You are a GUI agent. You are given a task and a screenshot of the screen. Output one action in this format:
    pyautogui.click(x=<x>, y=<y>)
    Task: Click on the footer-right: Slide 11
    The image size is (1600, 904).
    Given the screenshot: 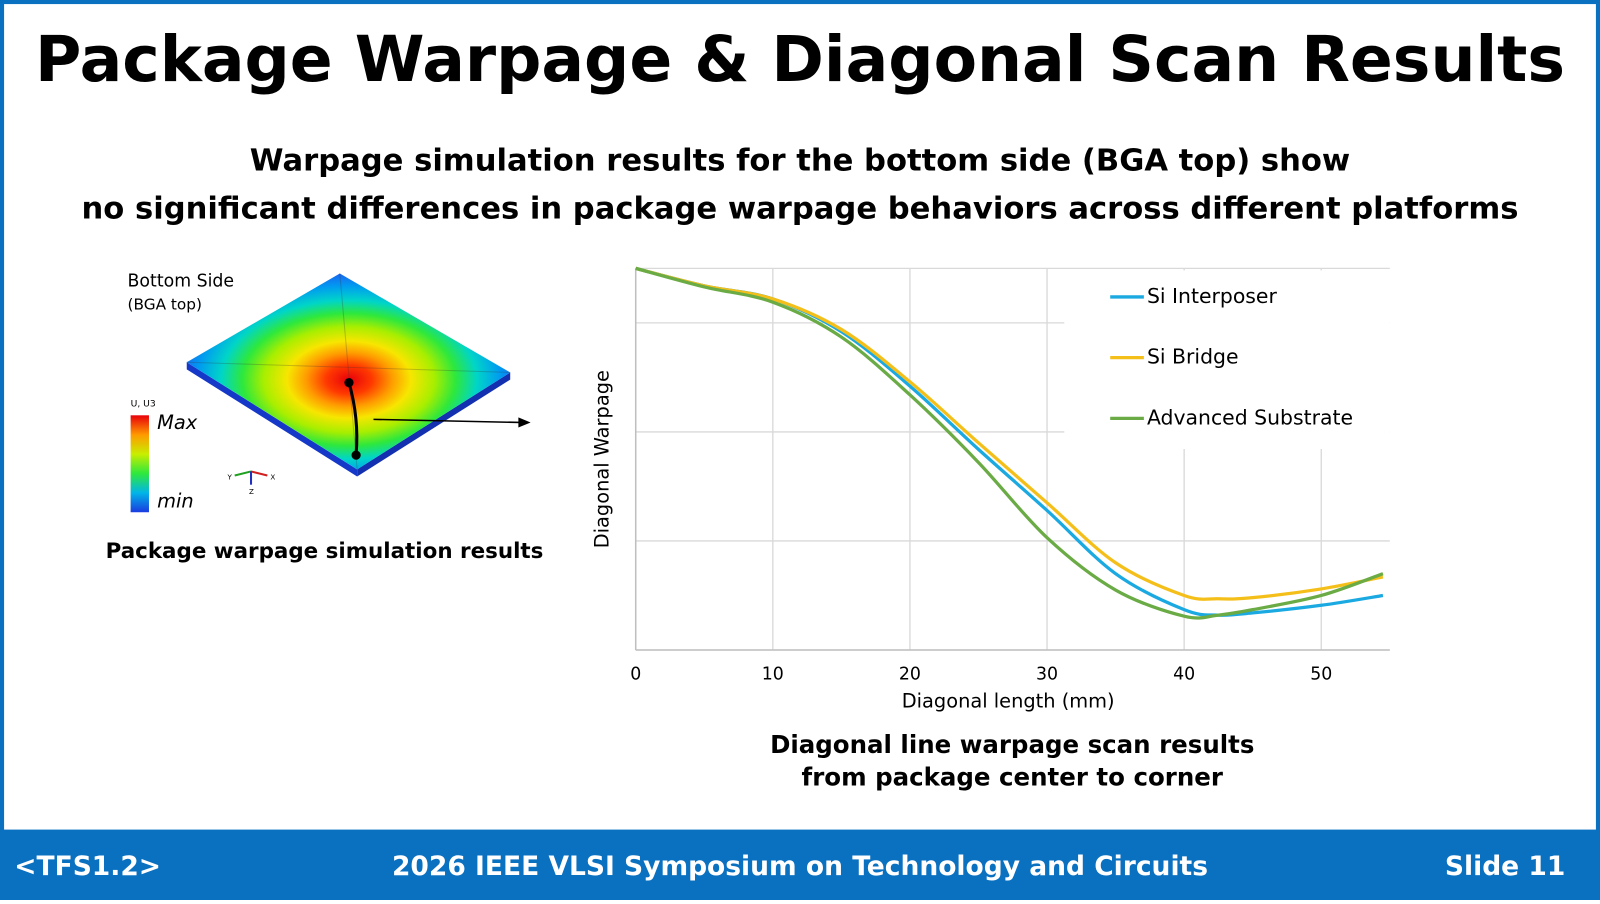 What is the action you would take?
    pyautogui.click(x=1505, y=866)
    